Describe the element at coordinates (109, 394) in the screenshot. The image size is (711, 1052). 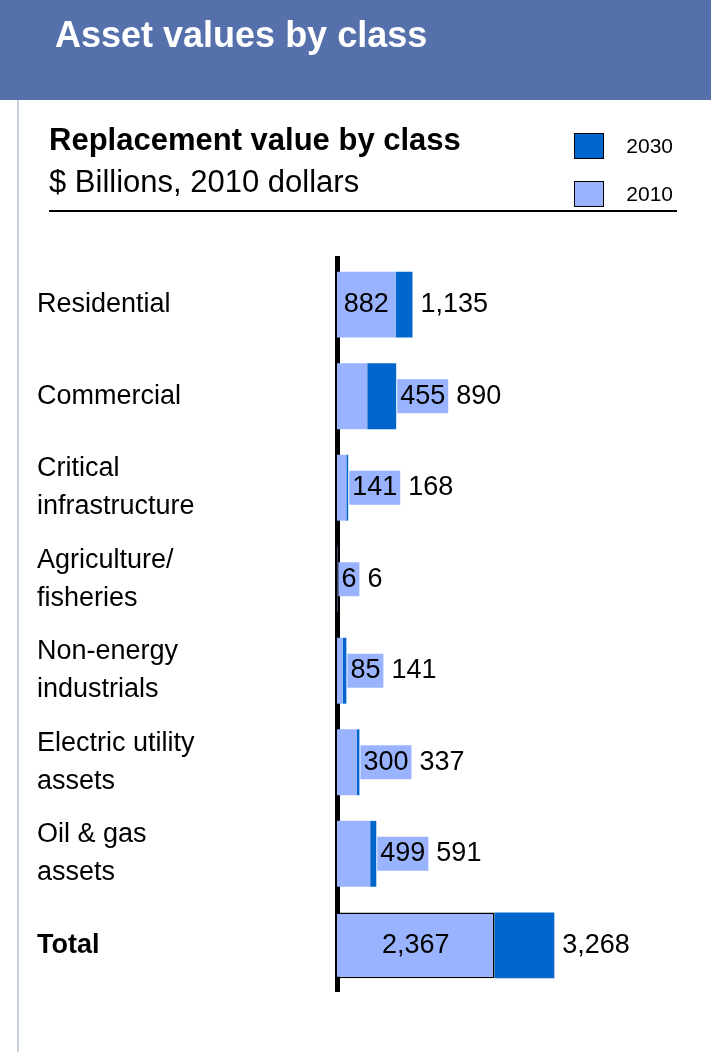
I see `y-tick-label: Commercial` at that location.